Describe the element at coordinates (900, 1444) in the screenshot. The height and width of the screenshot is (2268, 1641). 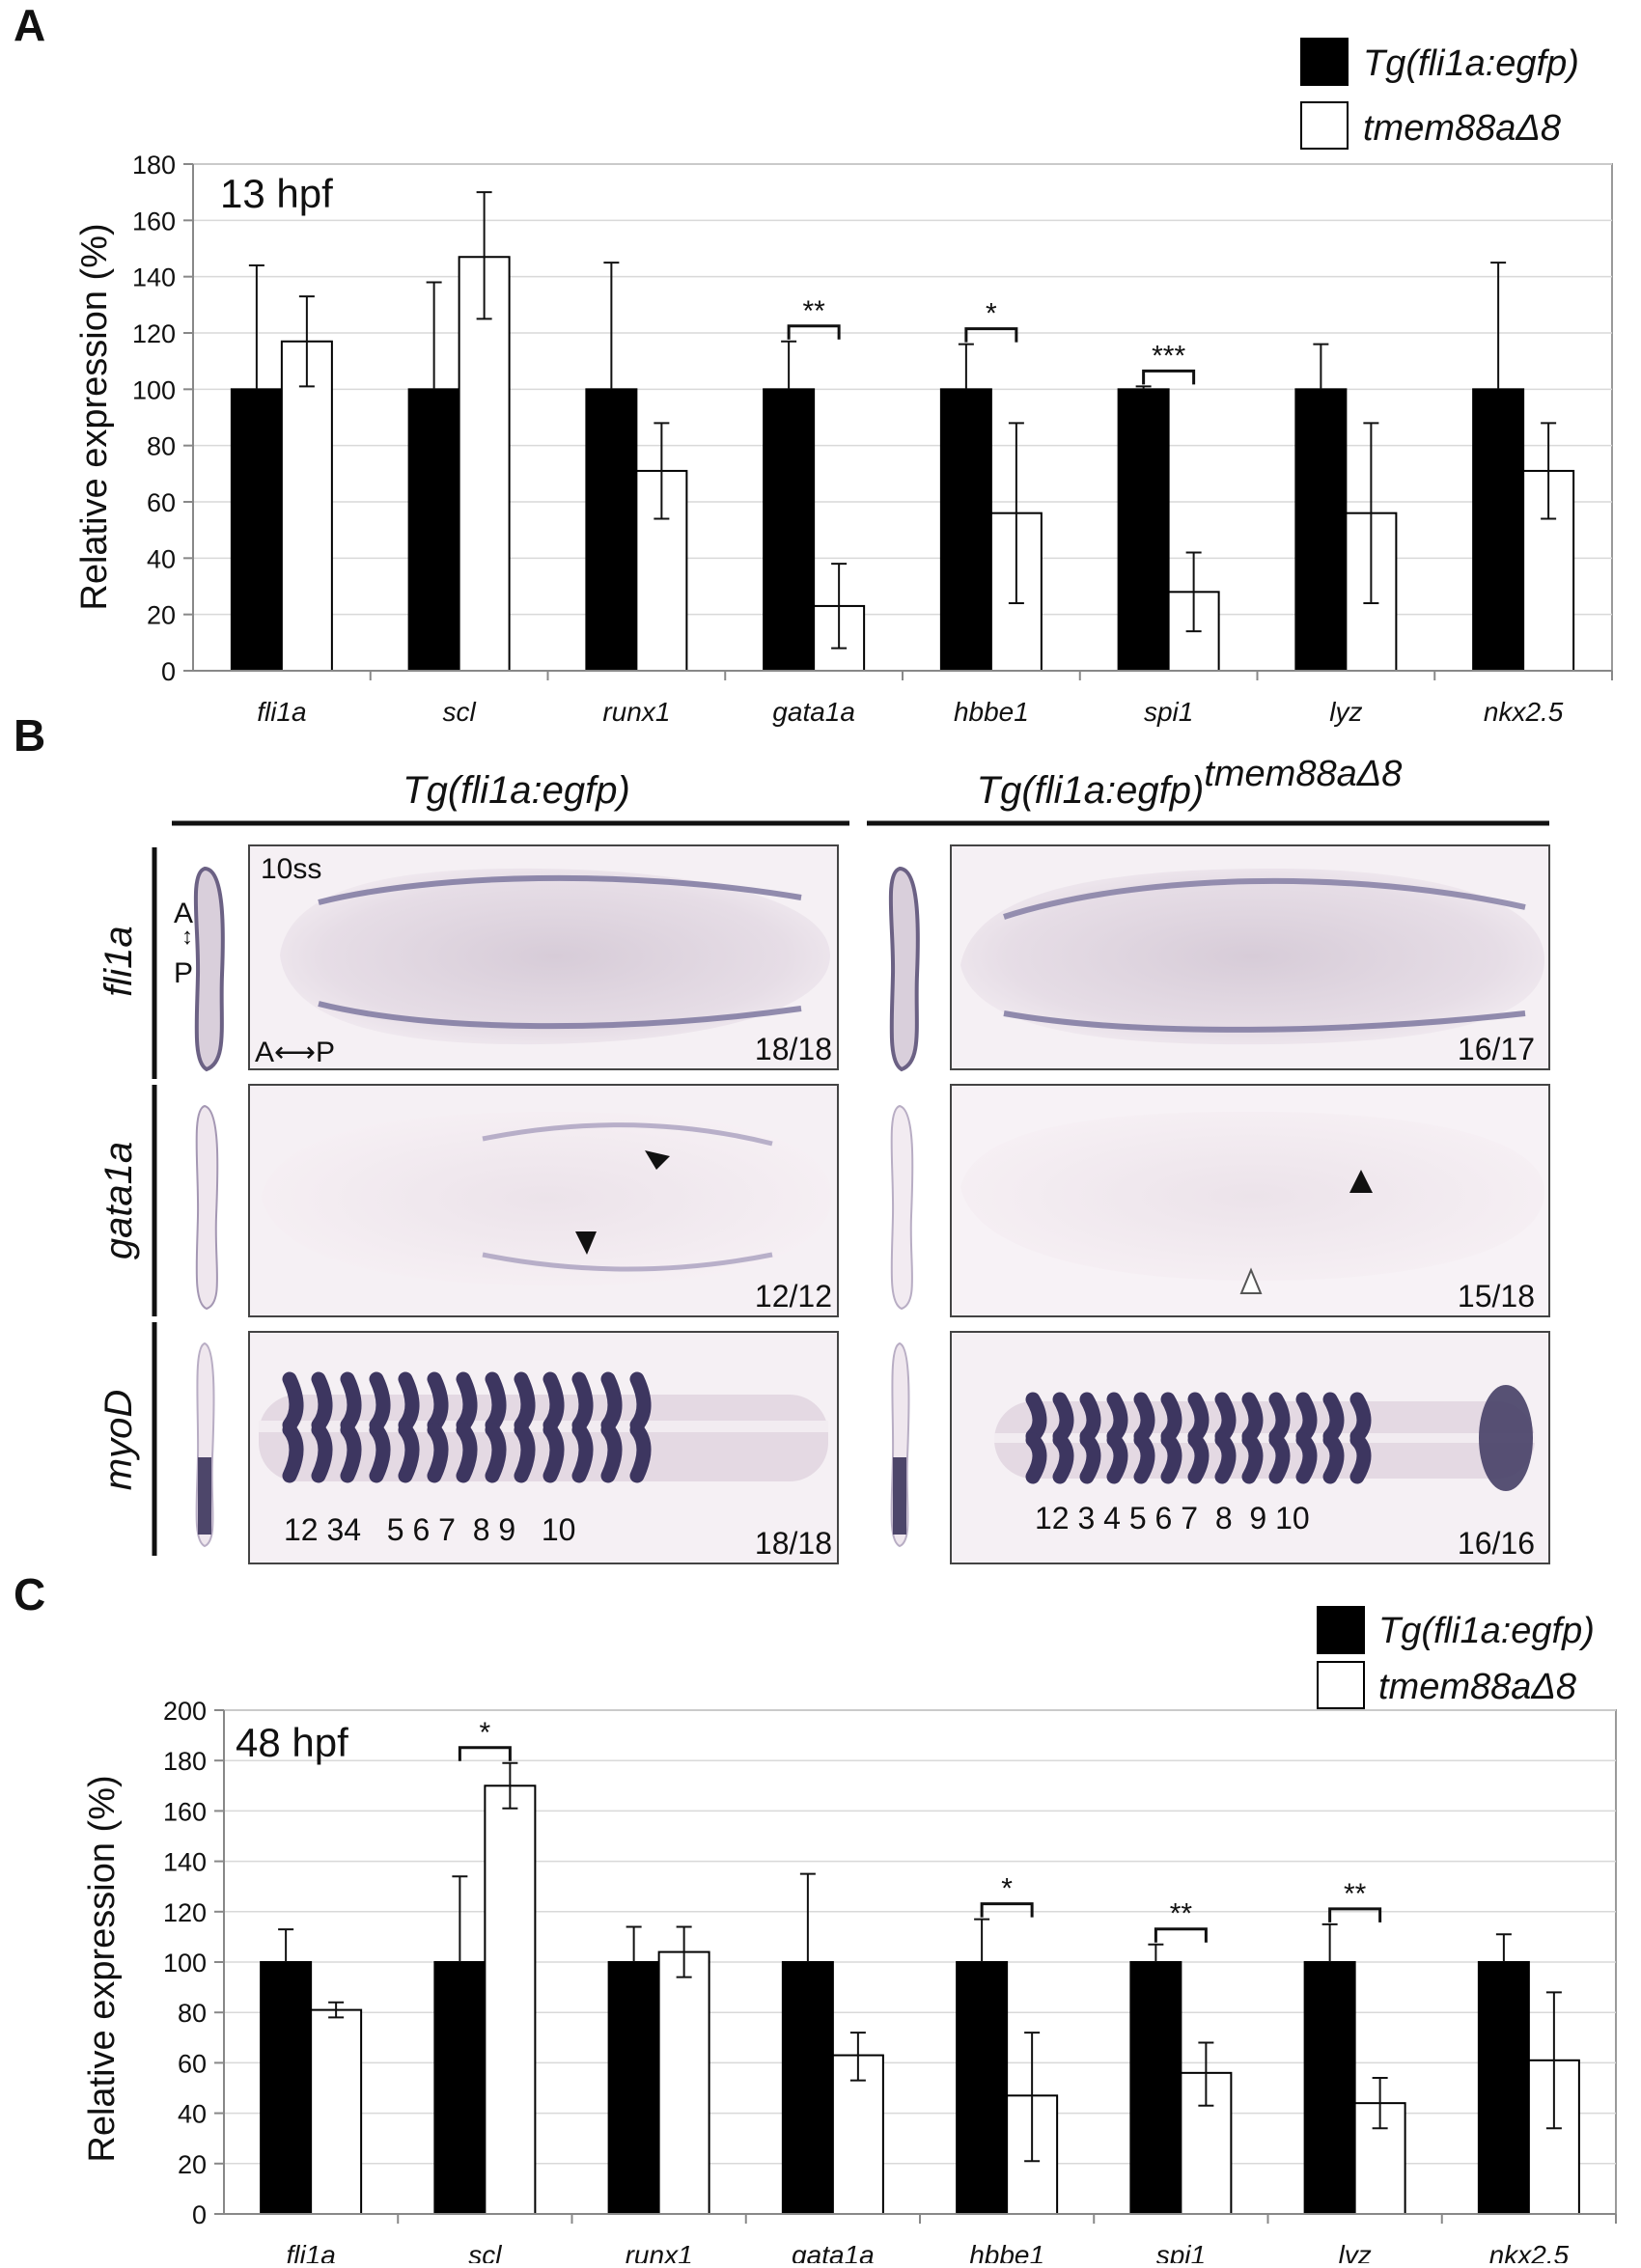
I see `thumb-myod-mutant` at that location.